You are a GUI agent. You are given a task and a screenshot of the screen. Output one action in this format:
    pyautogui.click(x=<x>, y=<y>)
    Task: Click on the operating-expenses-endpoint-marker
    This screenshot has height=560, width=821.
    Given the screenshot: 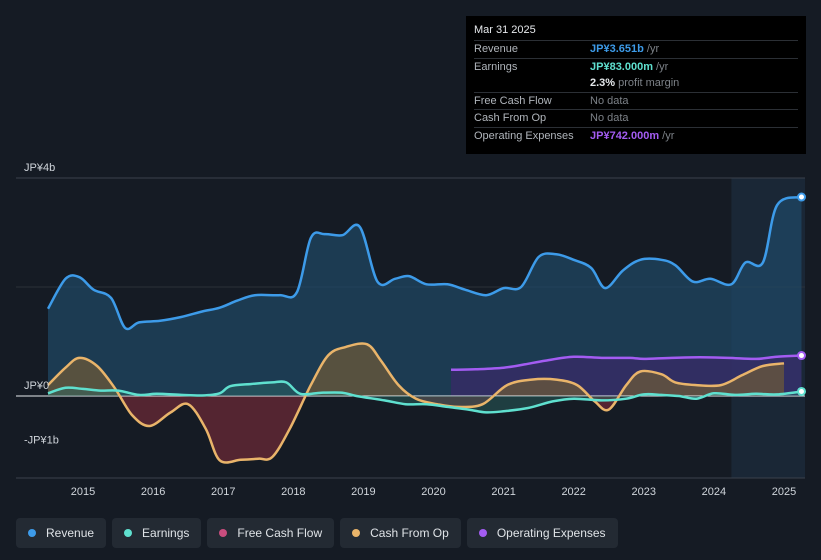 What is the action you would take?
    pyautogui.click(x=801, y=356)
    